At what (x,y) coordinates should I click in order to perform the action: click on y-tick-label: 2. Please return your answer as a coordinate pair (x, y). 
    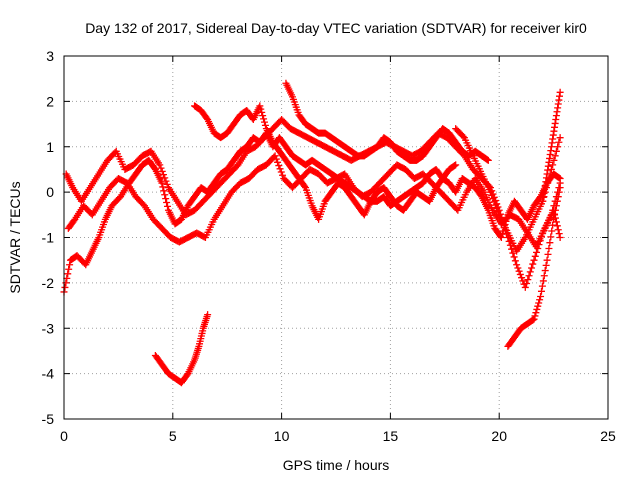
    Looking at the image, I should click on (50, 101).